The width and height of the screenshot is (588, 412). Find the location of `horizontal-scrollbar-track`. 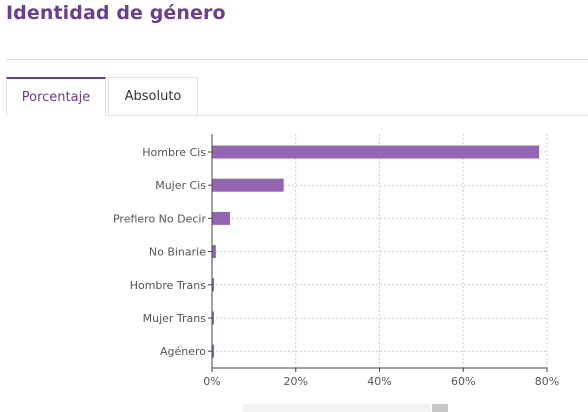

horizontal-scrollbar-track is located at coordinates (337, 408).